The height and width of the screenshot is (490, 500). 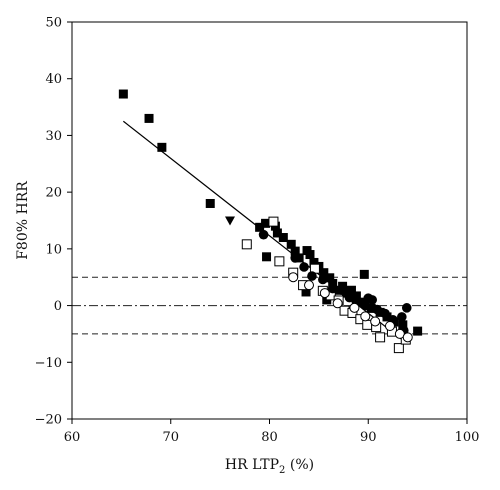 I want to click on reference-lines, so click(x=269, y=305).